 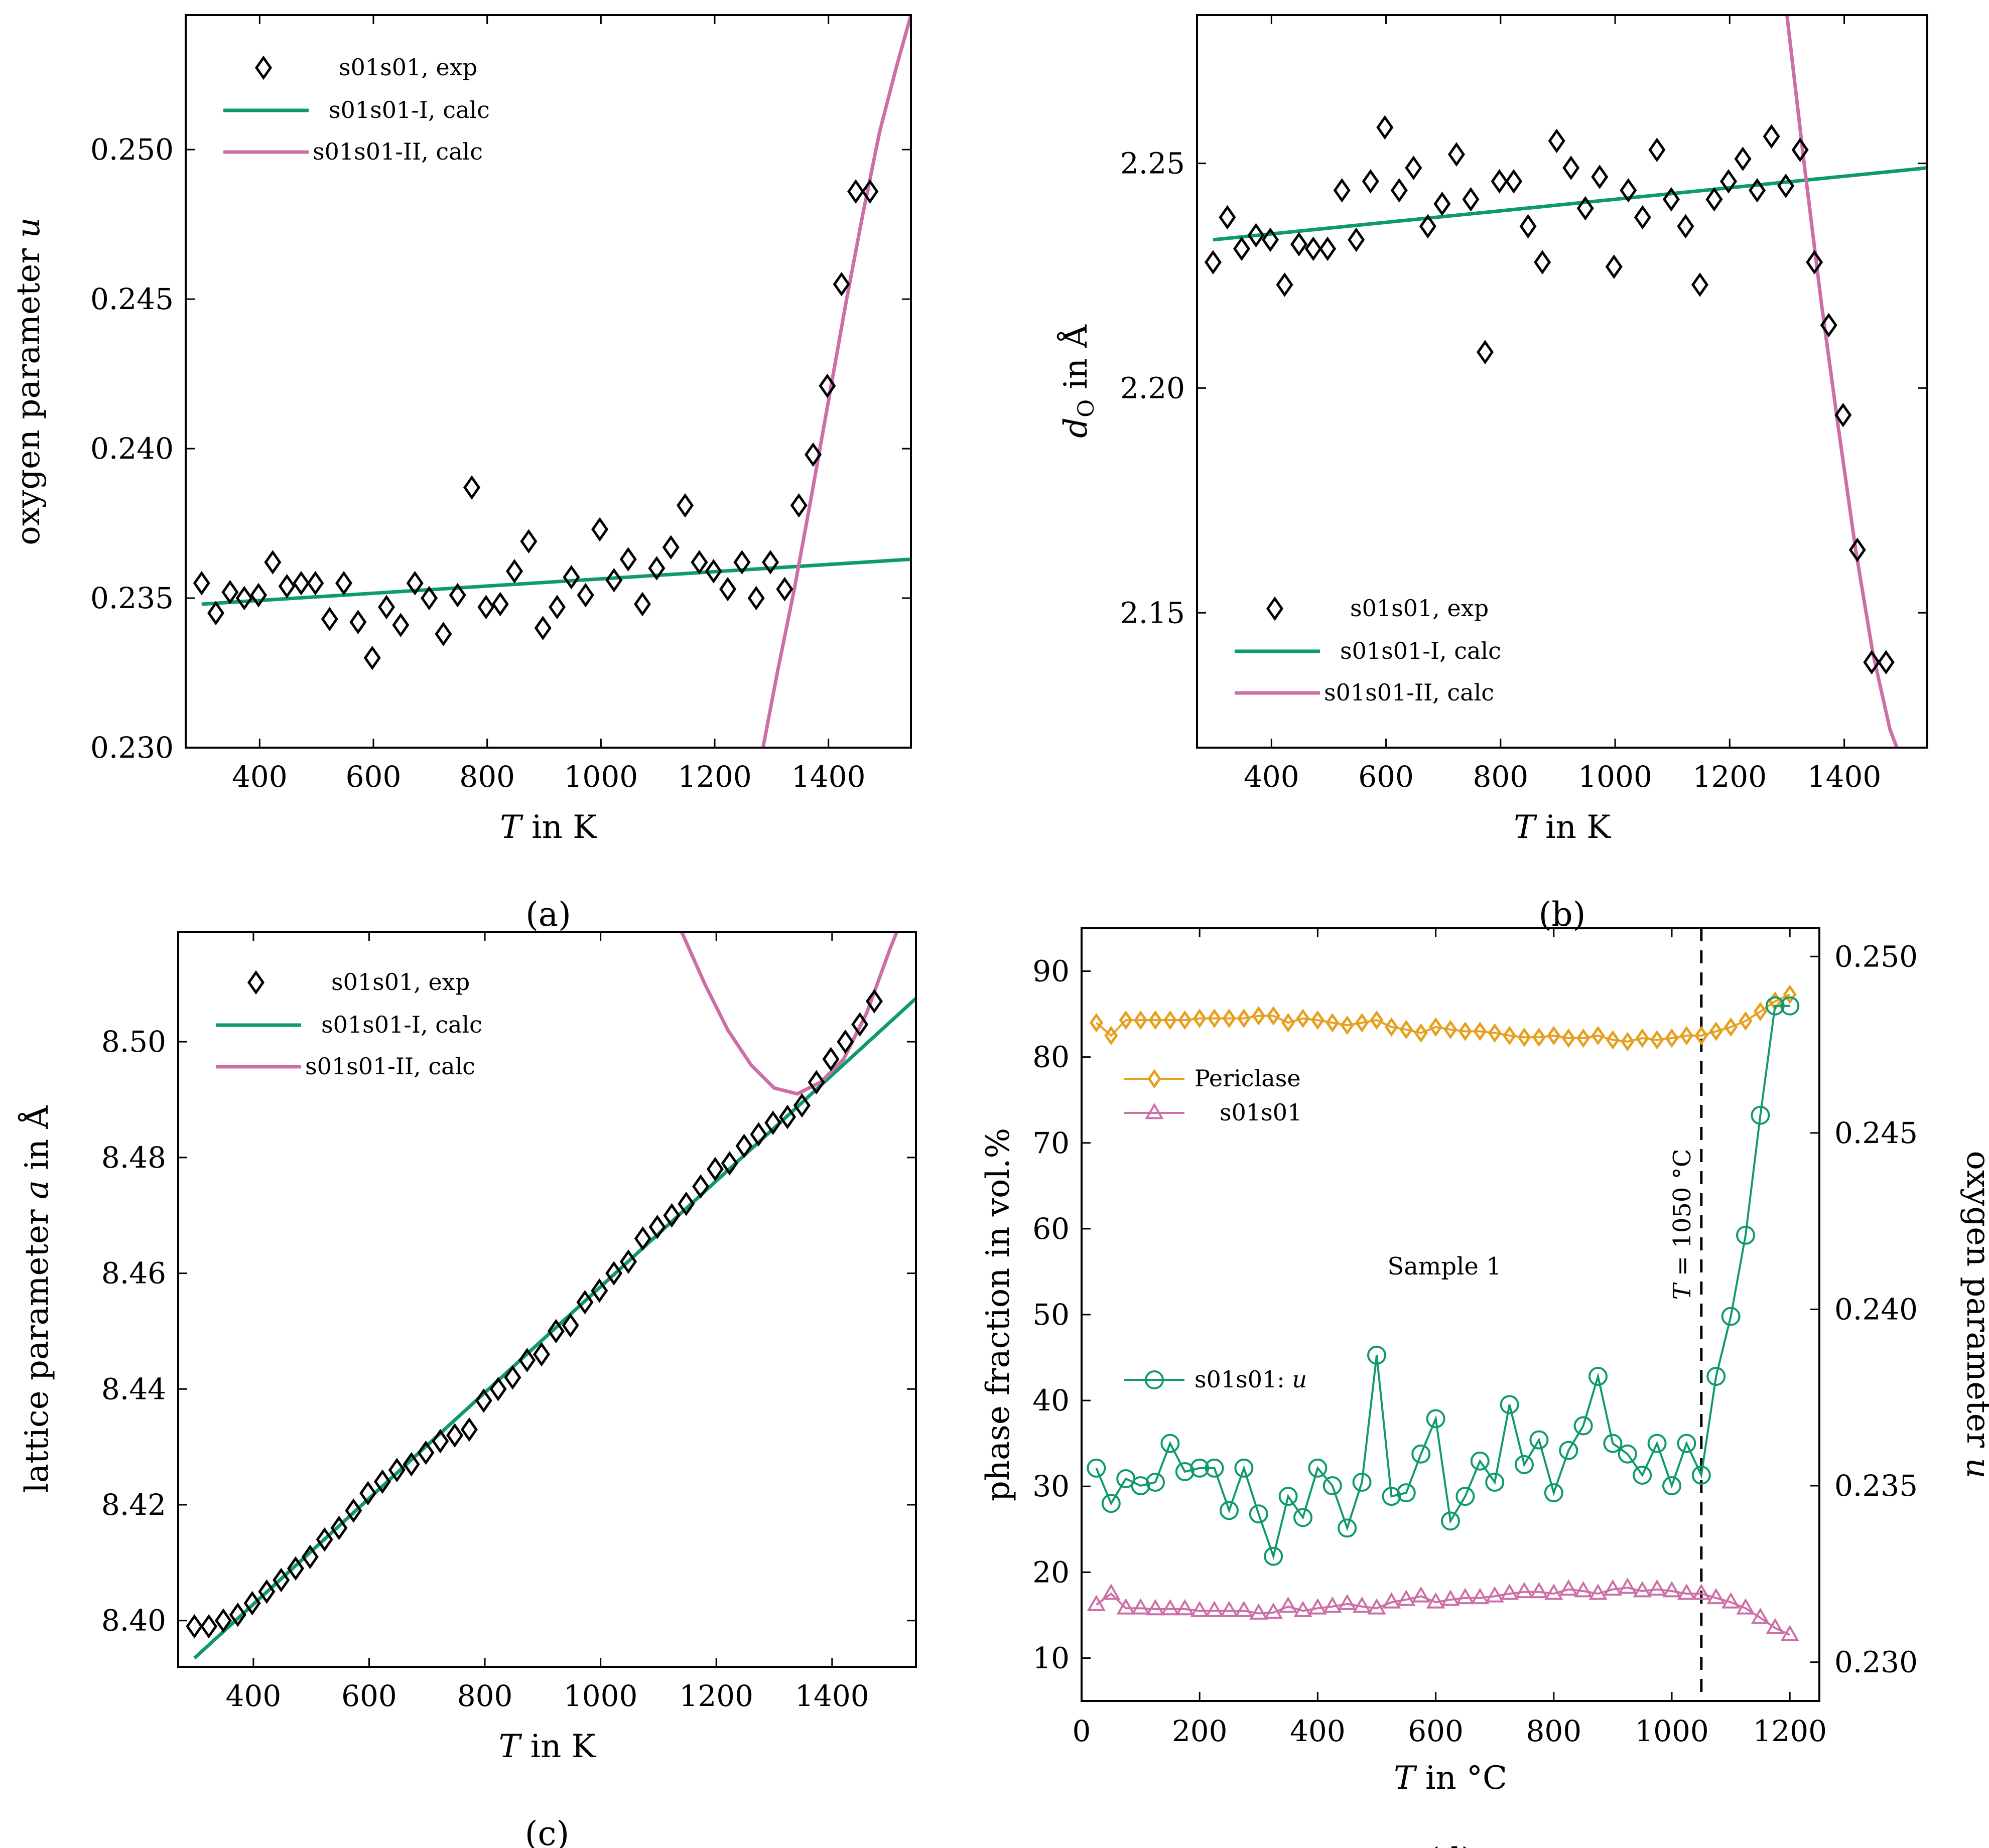 I want to click on legend-label-periclase: Periclase, so click(x=1248, y=1078).